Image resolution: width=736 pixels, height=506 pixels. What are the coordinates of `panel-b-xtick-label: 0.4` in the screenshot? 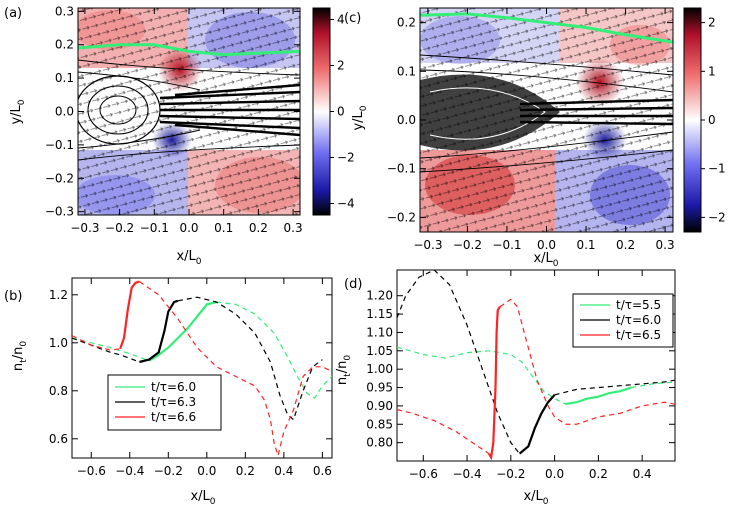 It's located at (283, 471).